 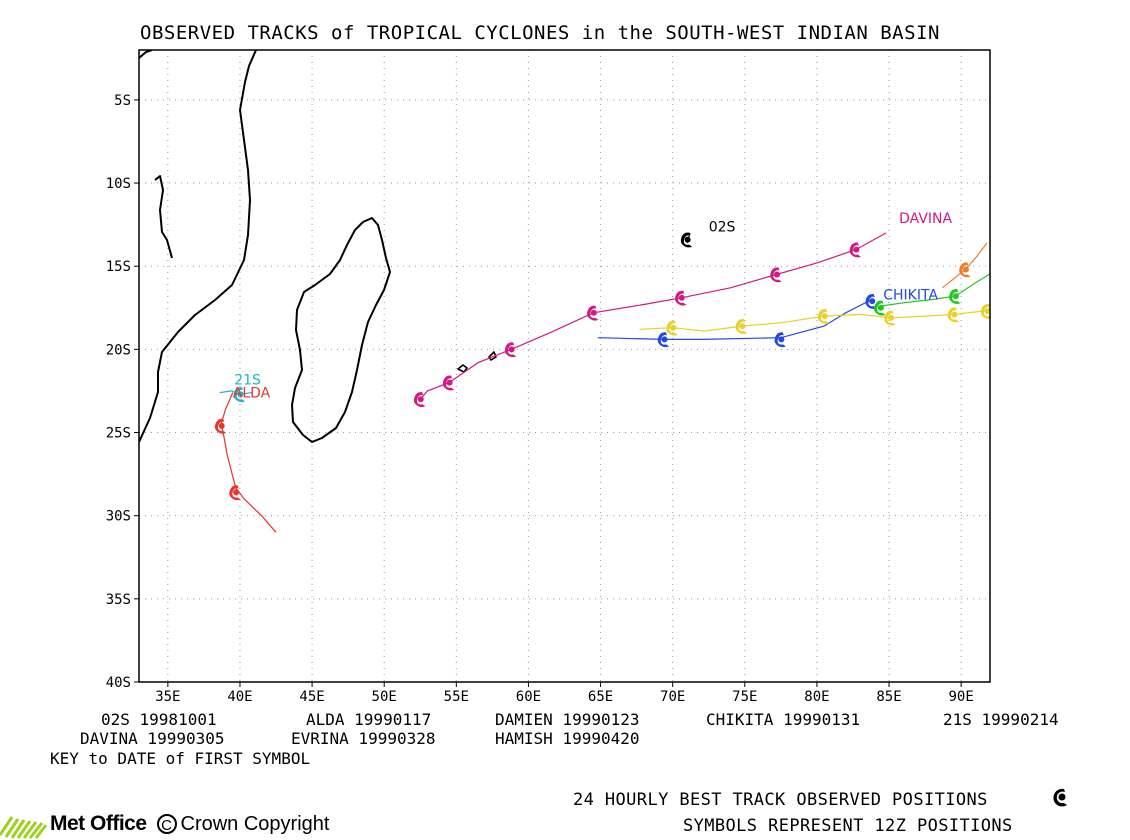 I want to click on 21s-track-label: 21S, so click(x=247, y=380).